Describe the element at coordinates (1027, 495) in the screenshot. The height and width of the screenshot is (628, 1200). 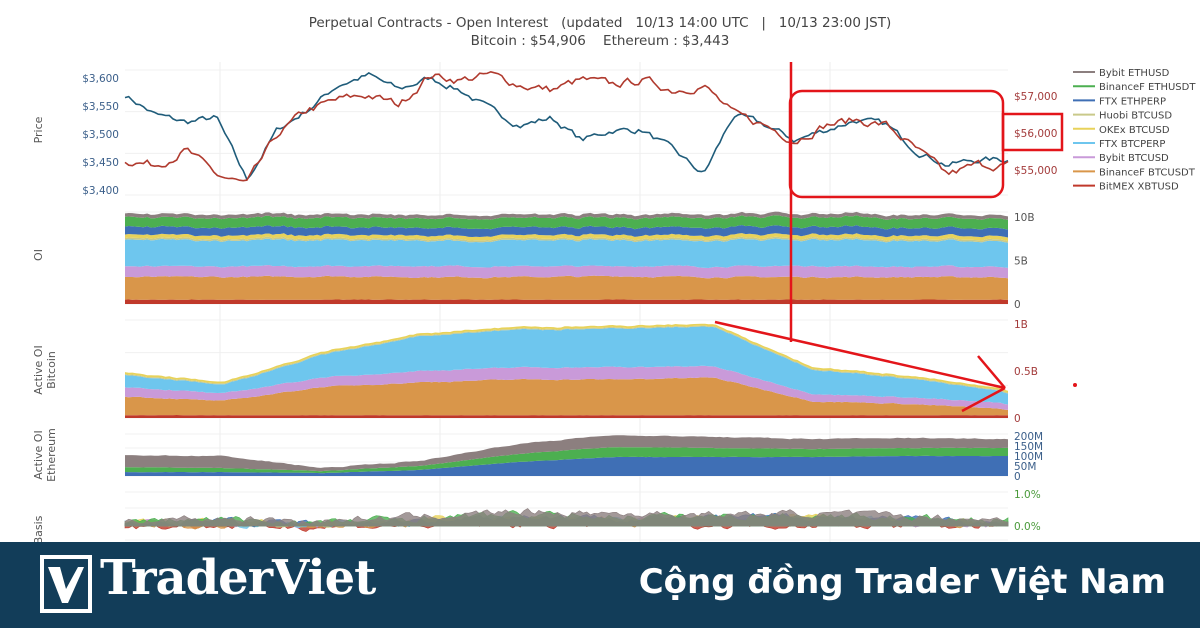
I see `basis-tick: 1.0%` at that location.